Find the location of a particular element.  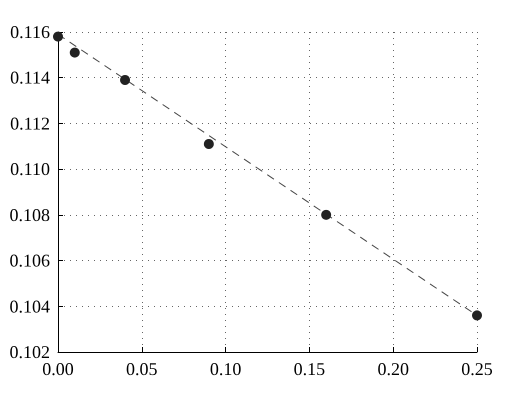

y-tick-label: 0.108 is located at coordinates (30, 214).